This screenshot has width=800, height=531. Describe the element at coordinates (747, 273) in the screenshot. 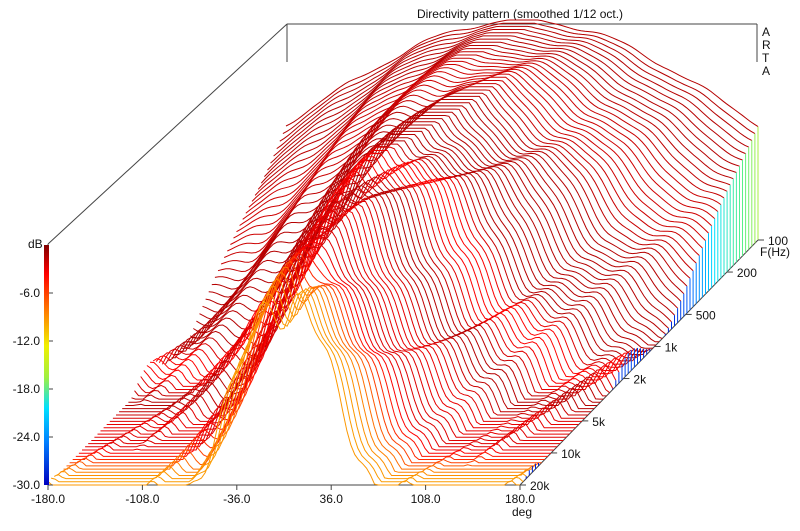

I see `freq-tick-label: 200` at that location.